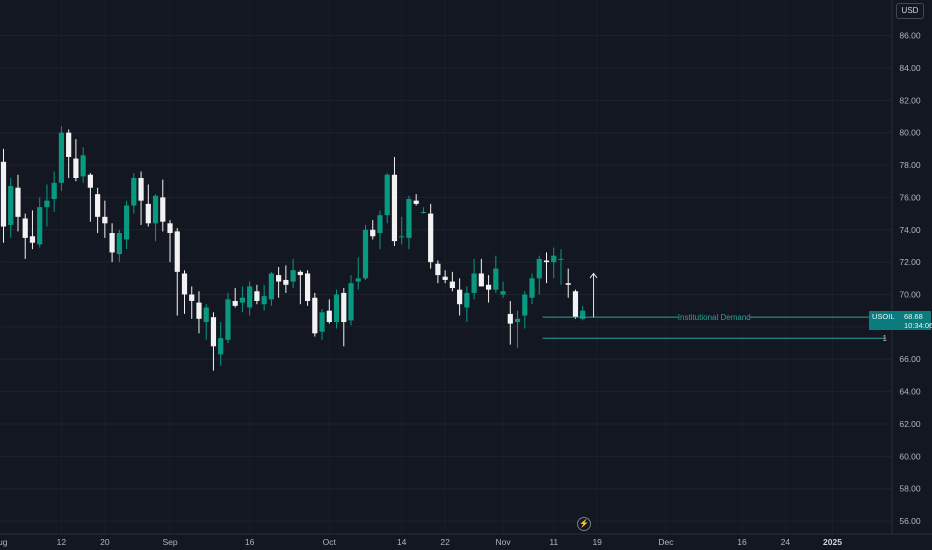 The width and height of the screenshot is (932, 550). I want to click on y-tick-label: 76.00, so click(910, 197).